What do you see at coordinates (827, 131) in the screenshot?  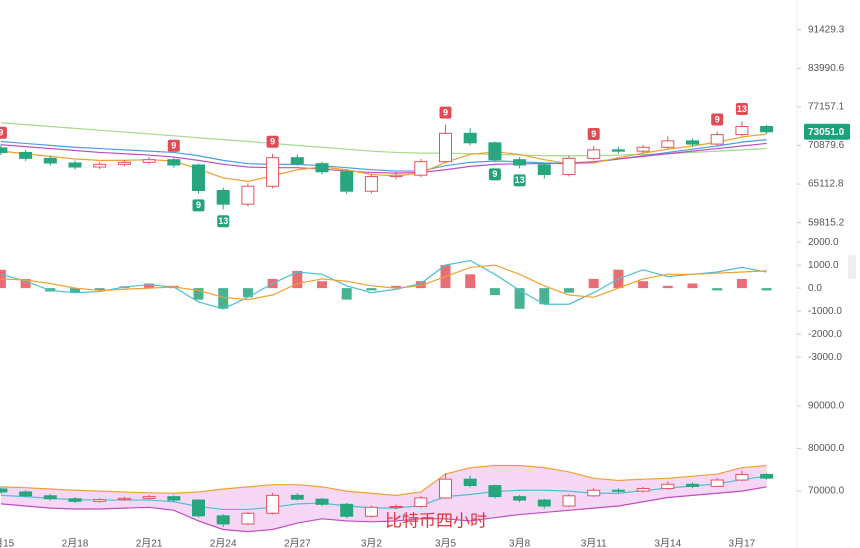 I see `last-price-tag` at bounding box center [827, 131].